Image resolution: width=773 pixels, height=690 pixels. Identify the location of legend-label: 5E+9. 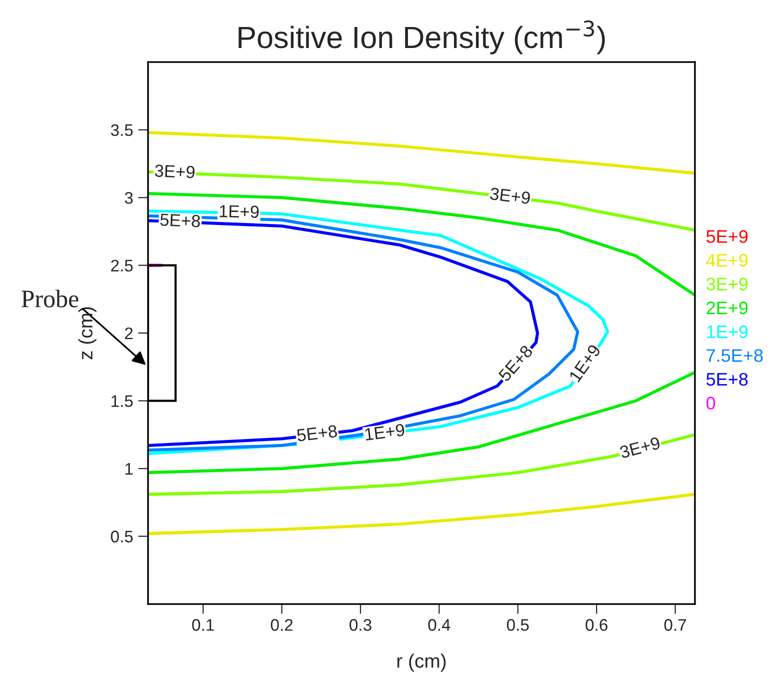
(727, 236).